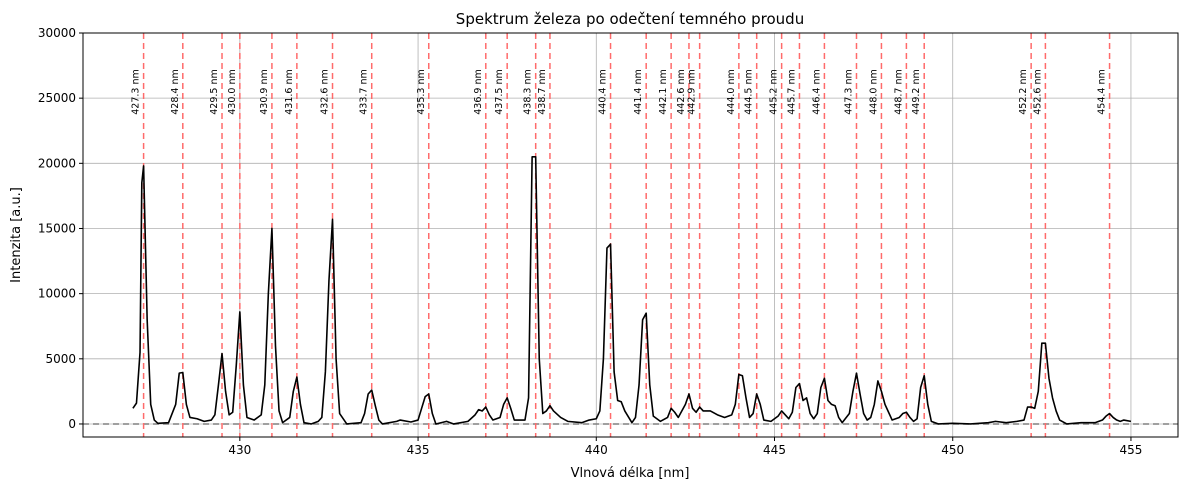 The image size is (1189, 490). Describe the element at coordinates (232, 92) in the screenshot. I see `reference-label: 430.0 nm` at that location.